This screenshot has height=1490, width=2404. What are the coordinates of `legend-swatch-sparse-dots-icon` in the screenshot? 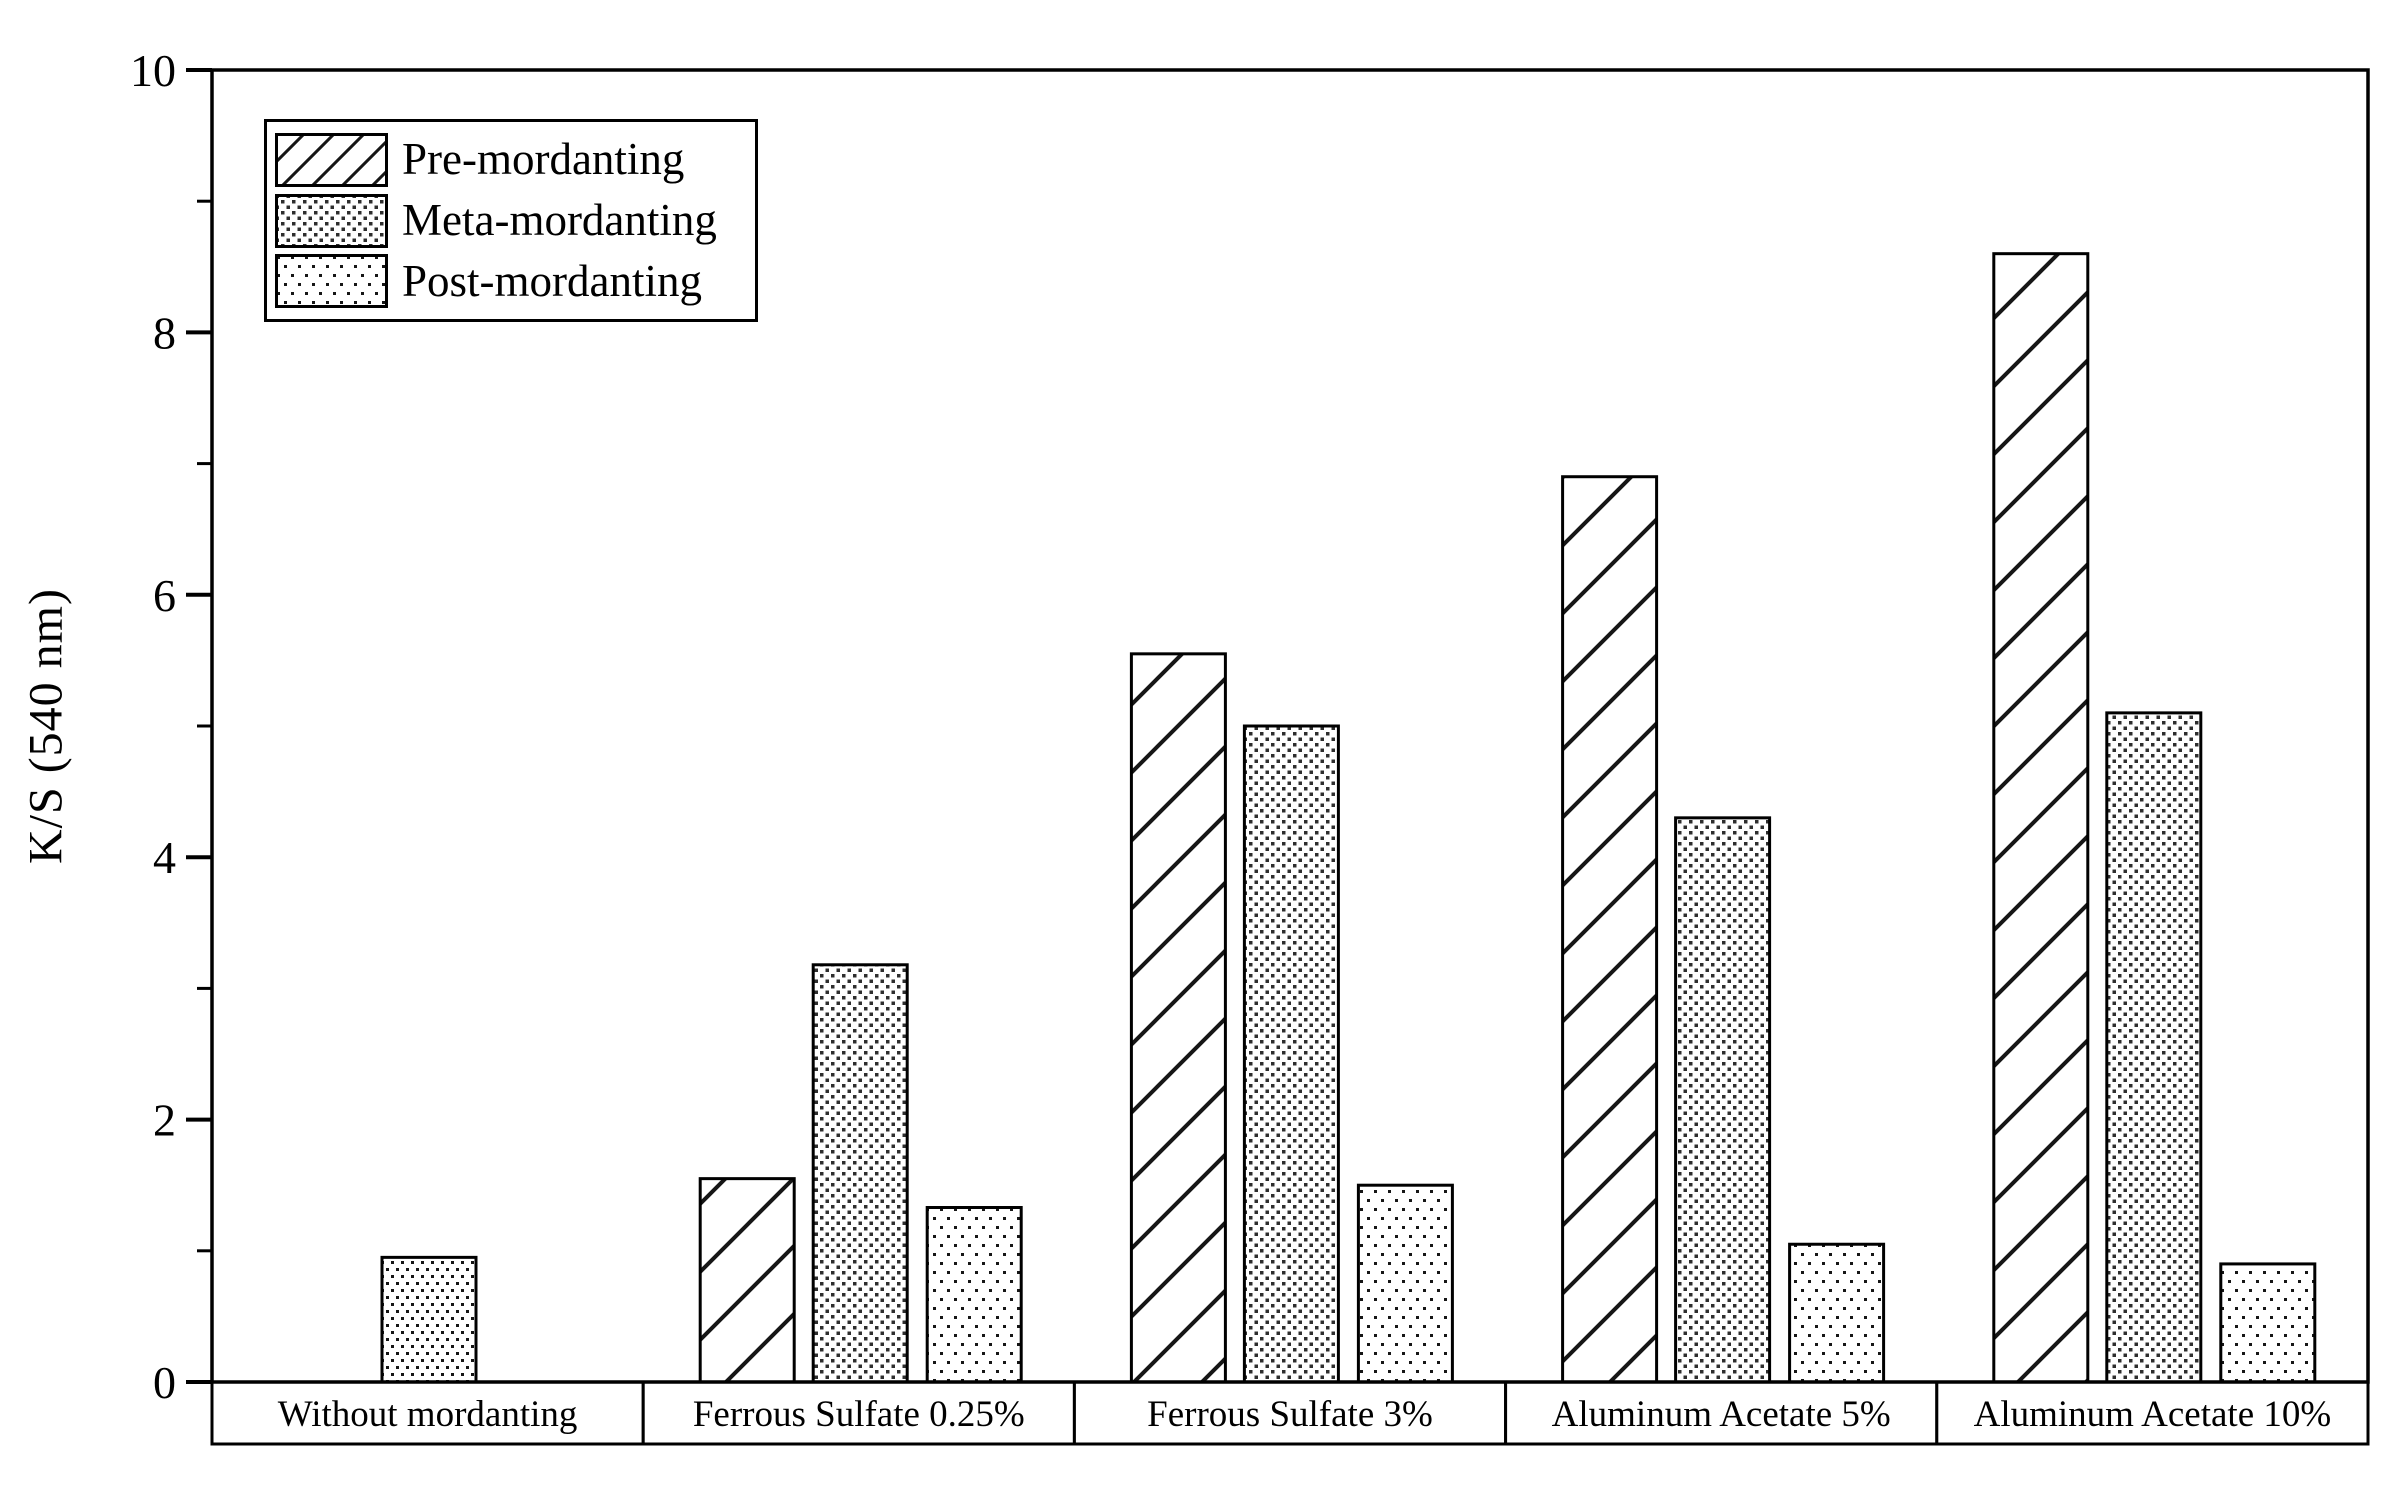 It's located at (331, 281).